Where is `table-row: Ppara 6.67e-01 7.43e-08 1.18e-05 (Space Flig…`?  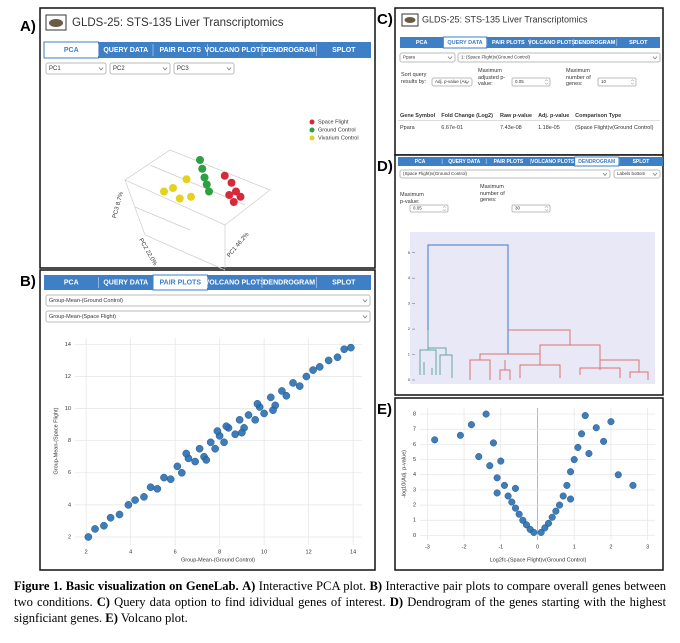 table-row: Ppara 6.67e-01 7.43e-08 1.18e-05 (Space Flig… is located at coordinates (529, 128).